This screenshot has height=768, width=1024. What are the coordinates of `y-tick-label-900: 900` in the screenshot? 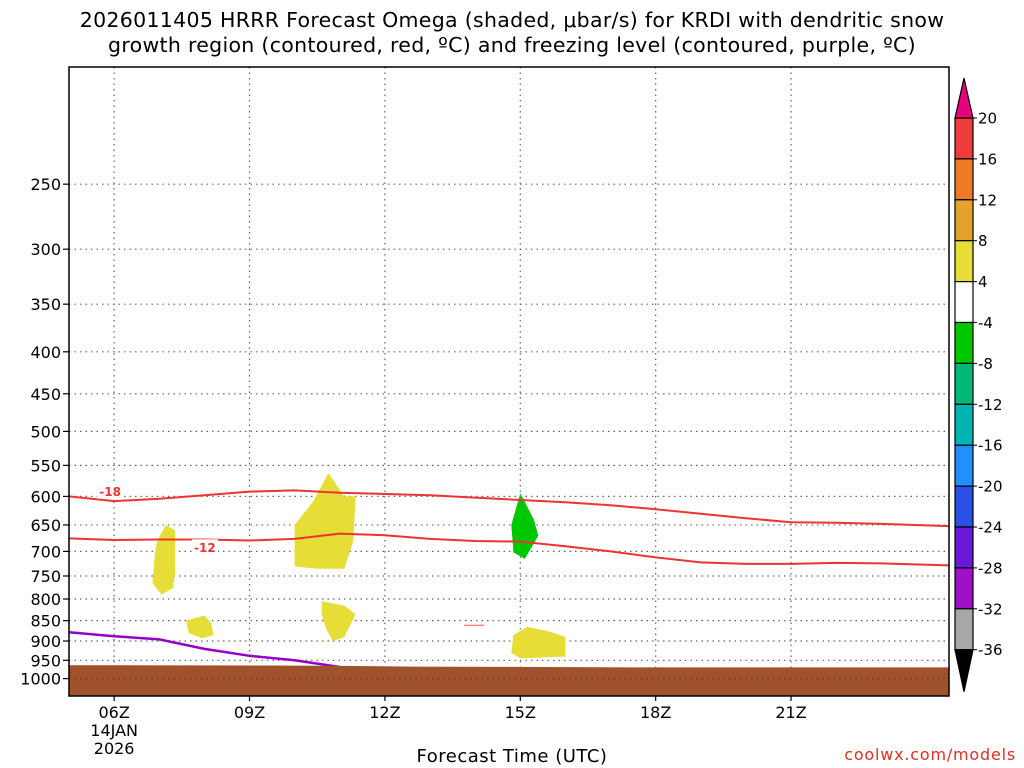 It's located at (45, 641).